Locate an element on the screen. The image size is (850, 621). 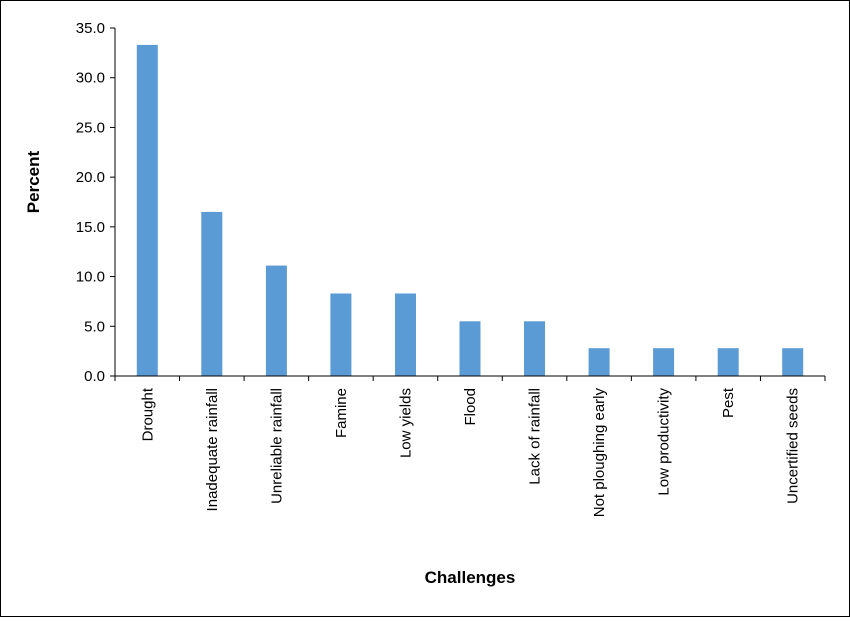
x-tick-label: Inadequate rainfall is located at coordinates (212, 449).